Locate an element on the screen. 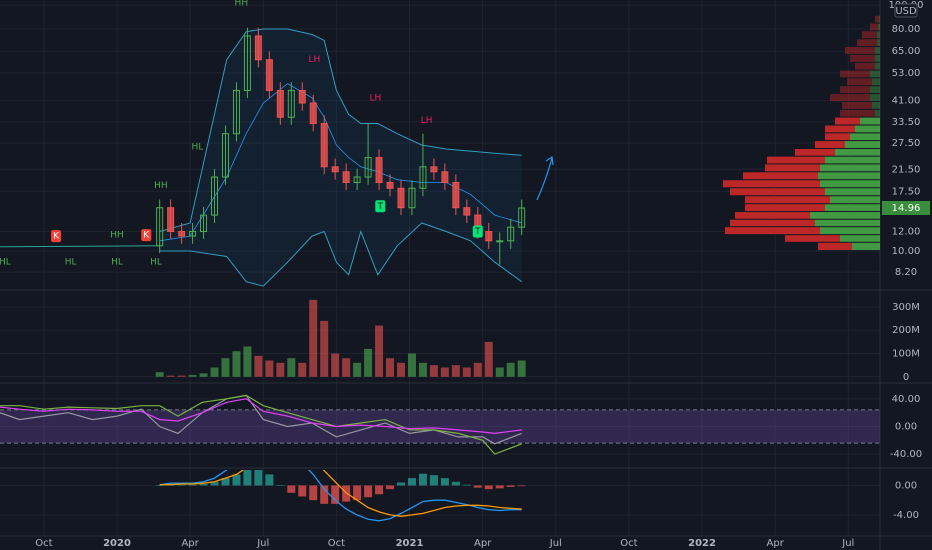 The height and width of the screenshot is (550, 932). y-tick-label: 0.00 is located at coordinates (906, 426).